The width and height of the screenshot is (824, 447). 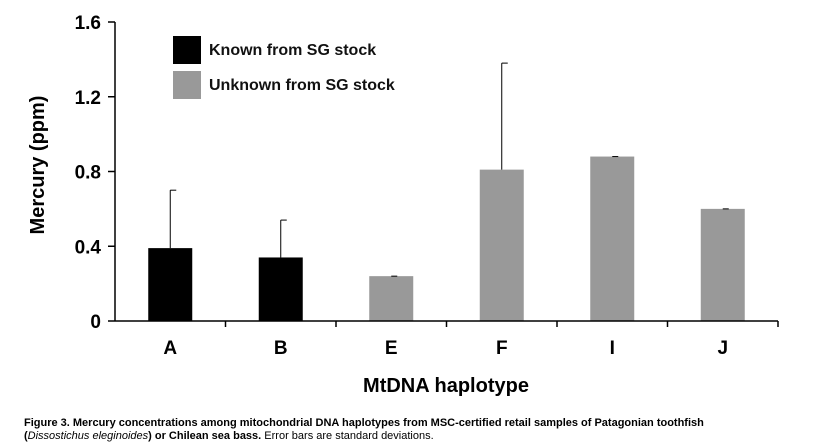 I want to click on y-tick-label: 0.4, so click(x=88, y=247).